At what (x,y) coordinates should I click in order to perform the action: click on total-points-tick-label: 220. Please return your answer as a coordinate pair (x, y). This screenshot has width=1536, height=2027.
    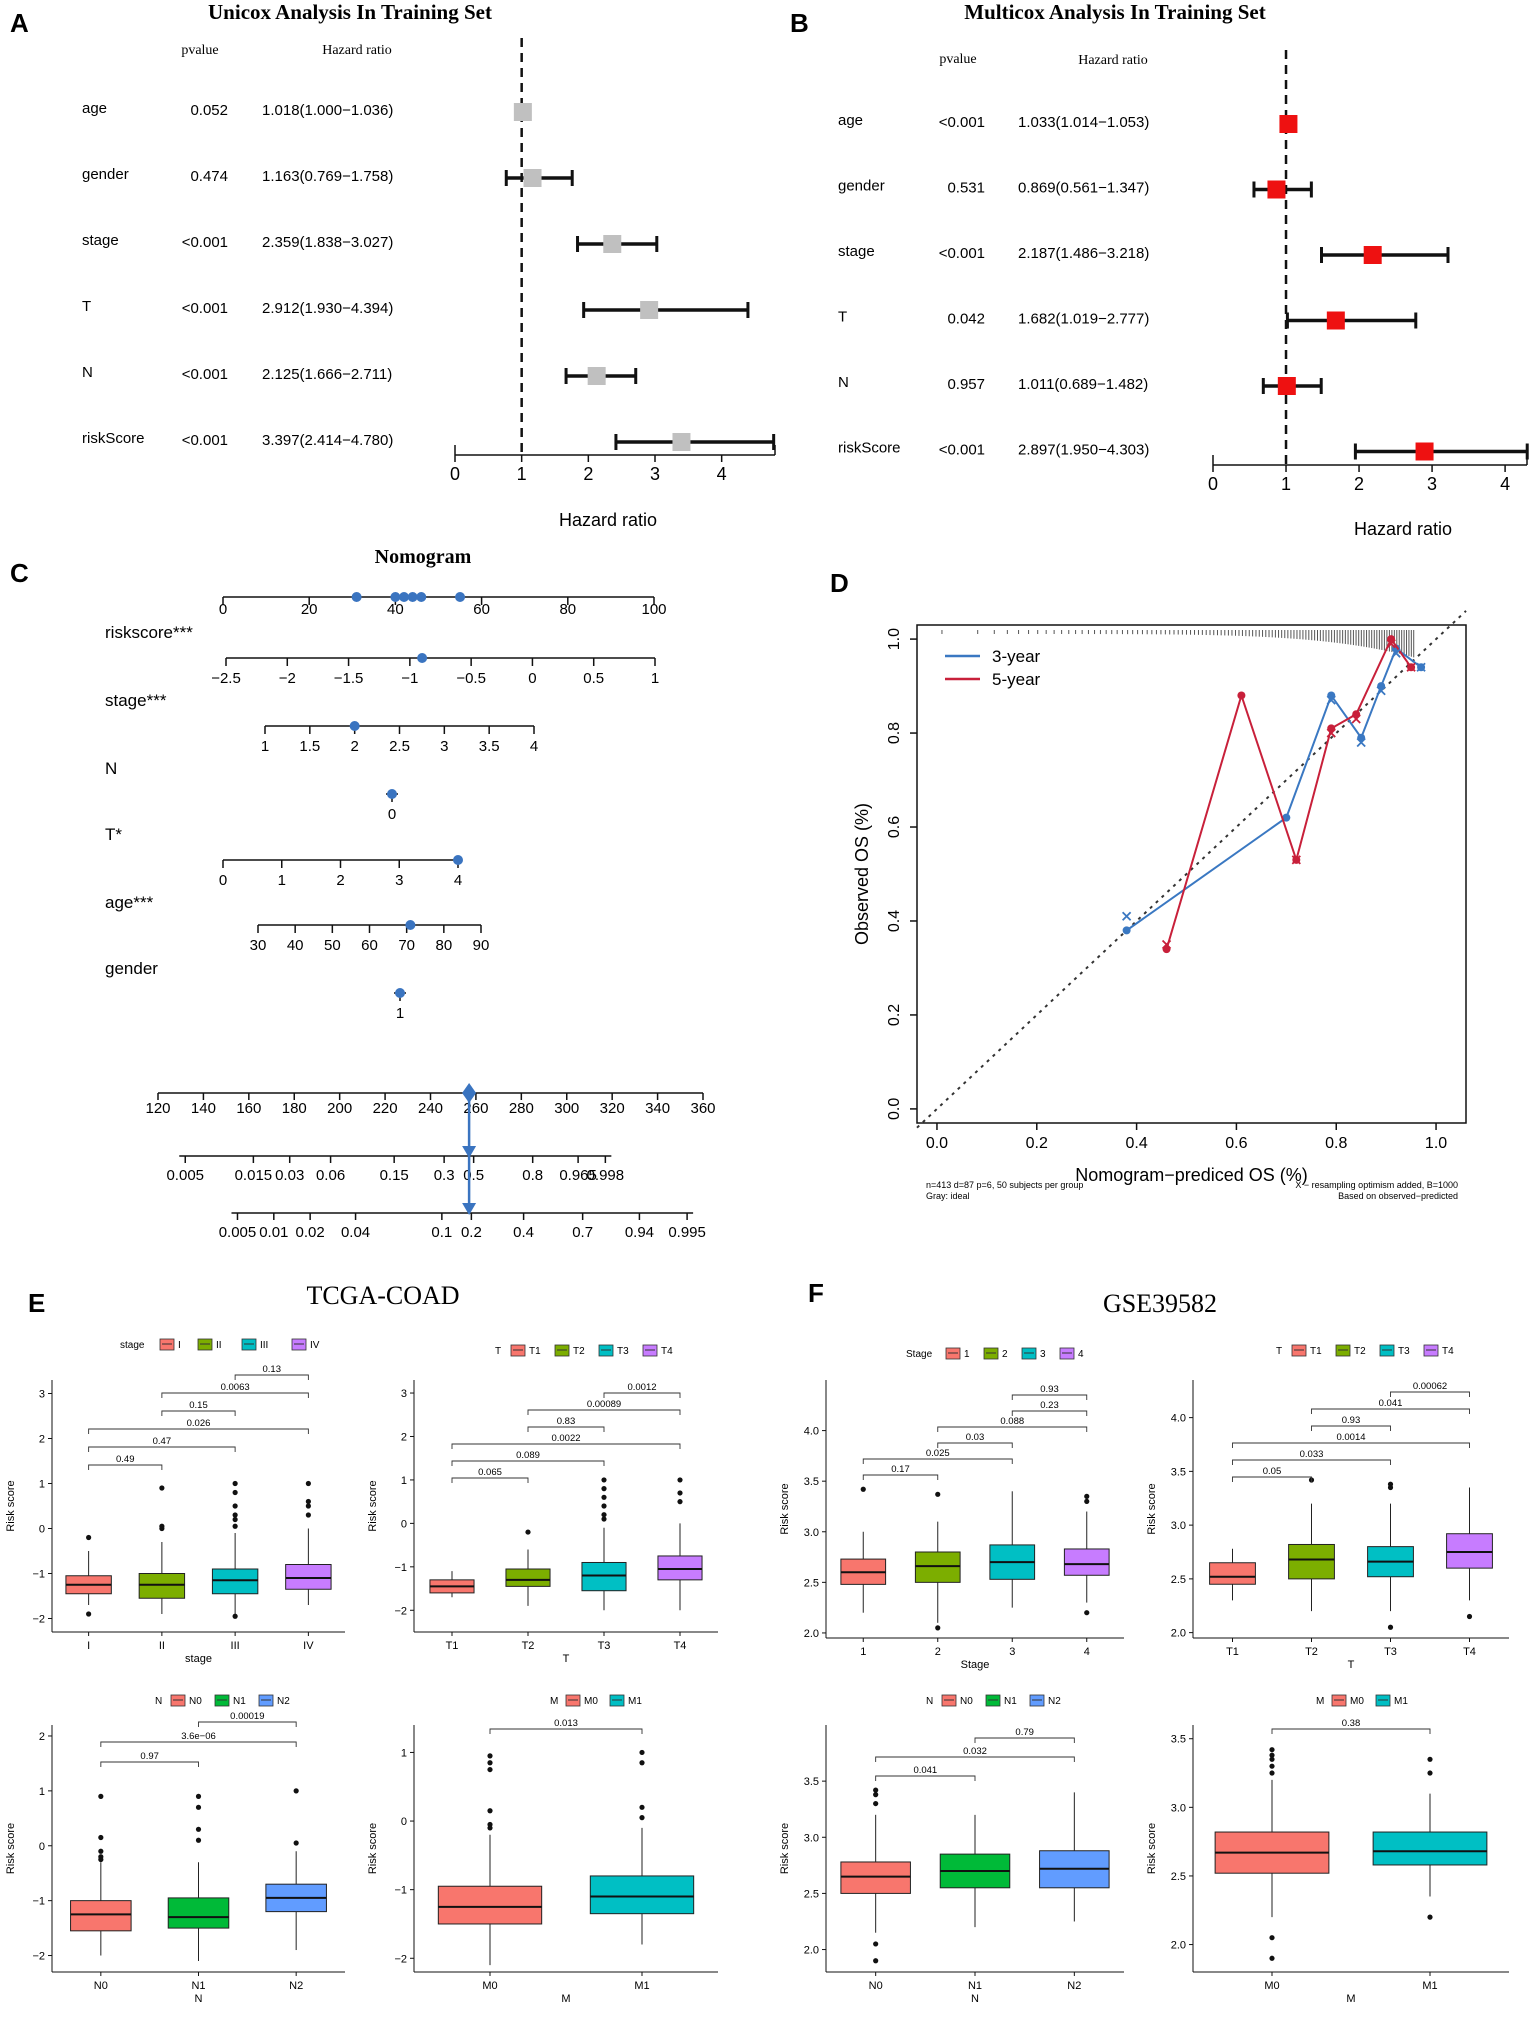
    Looking at the image, I should click on (385, 1108).